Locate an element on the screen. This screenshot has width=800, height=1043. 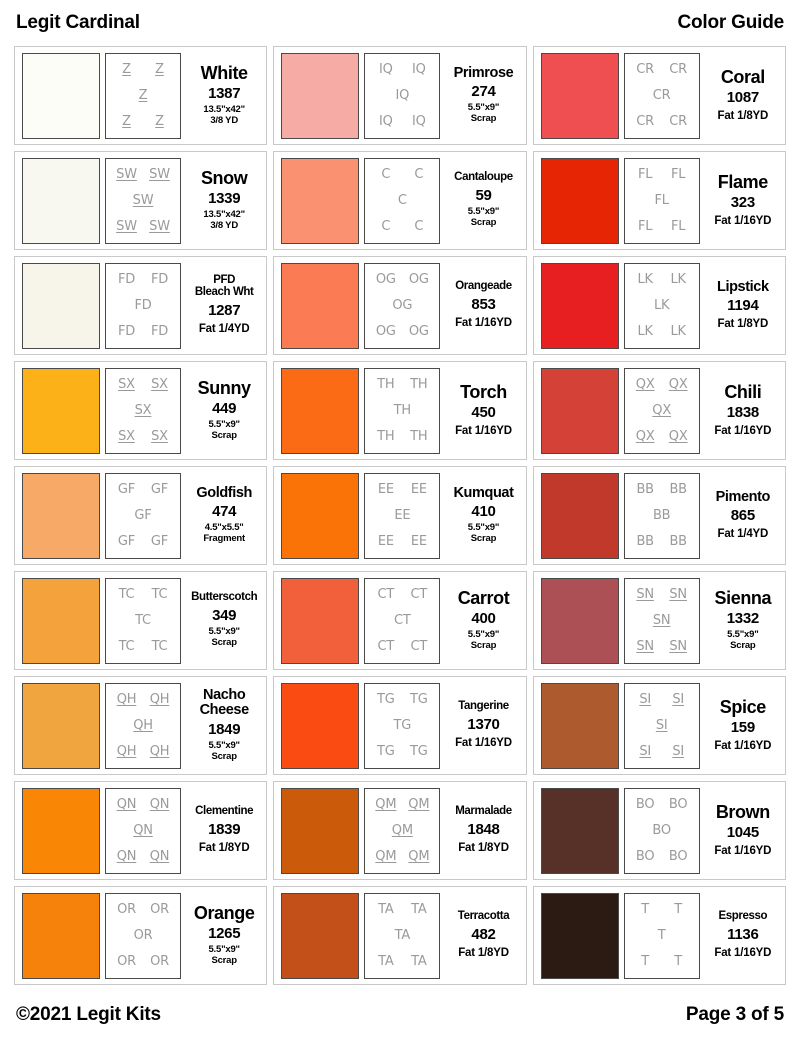
fabric-code-label: IQ is located at coordinates (385, 121).